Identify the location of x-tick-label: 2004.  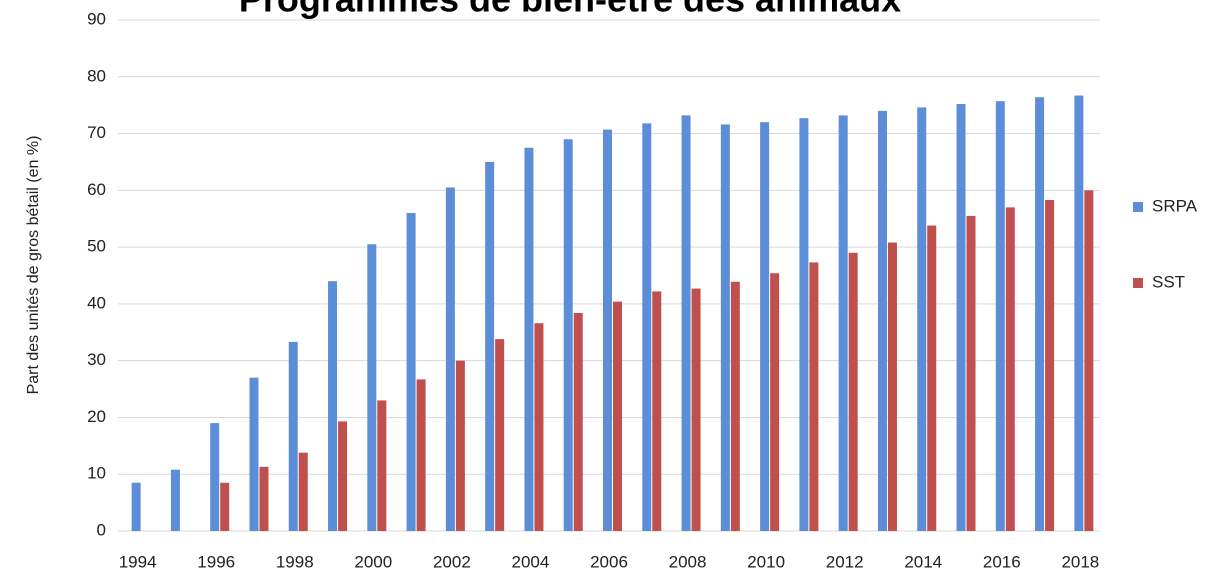
(531, 561).